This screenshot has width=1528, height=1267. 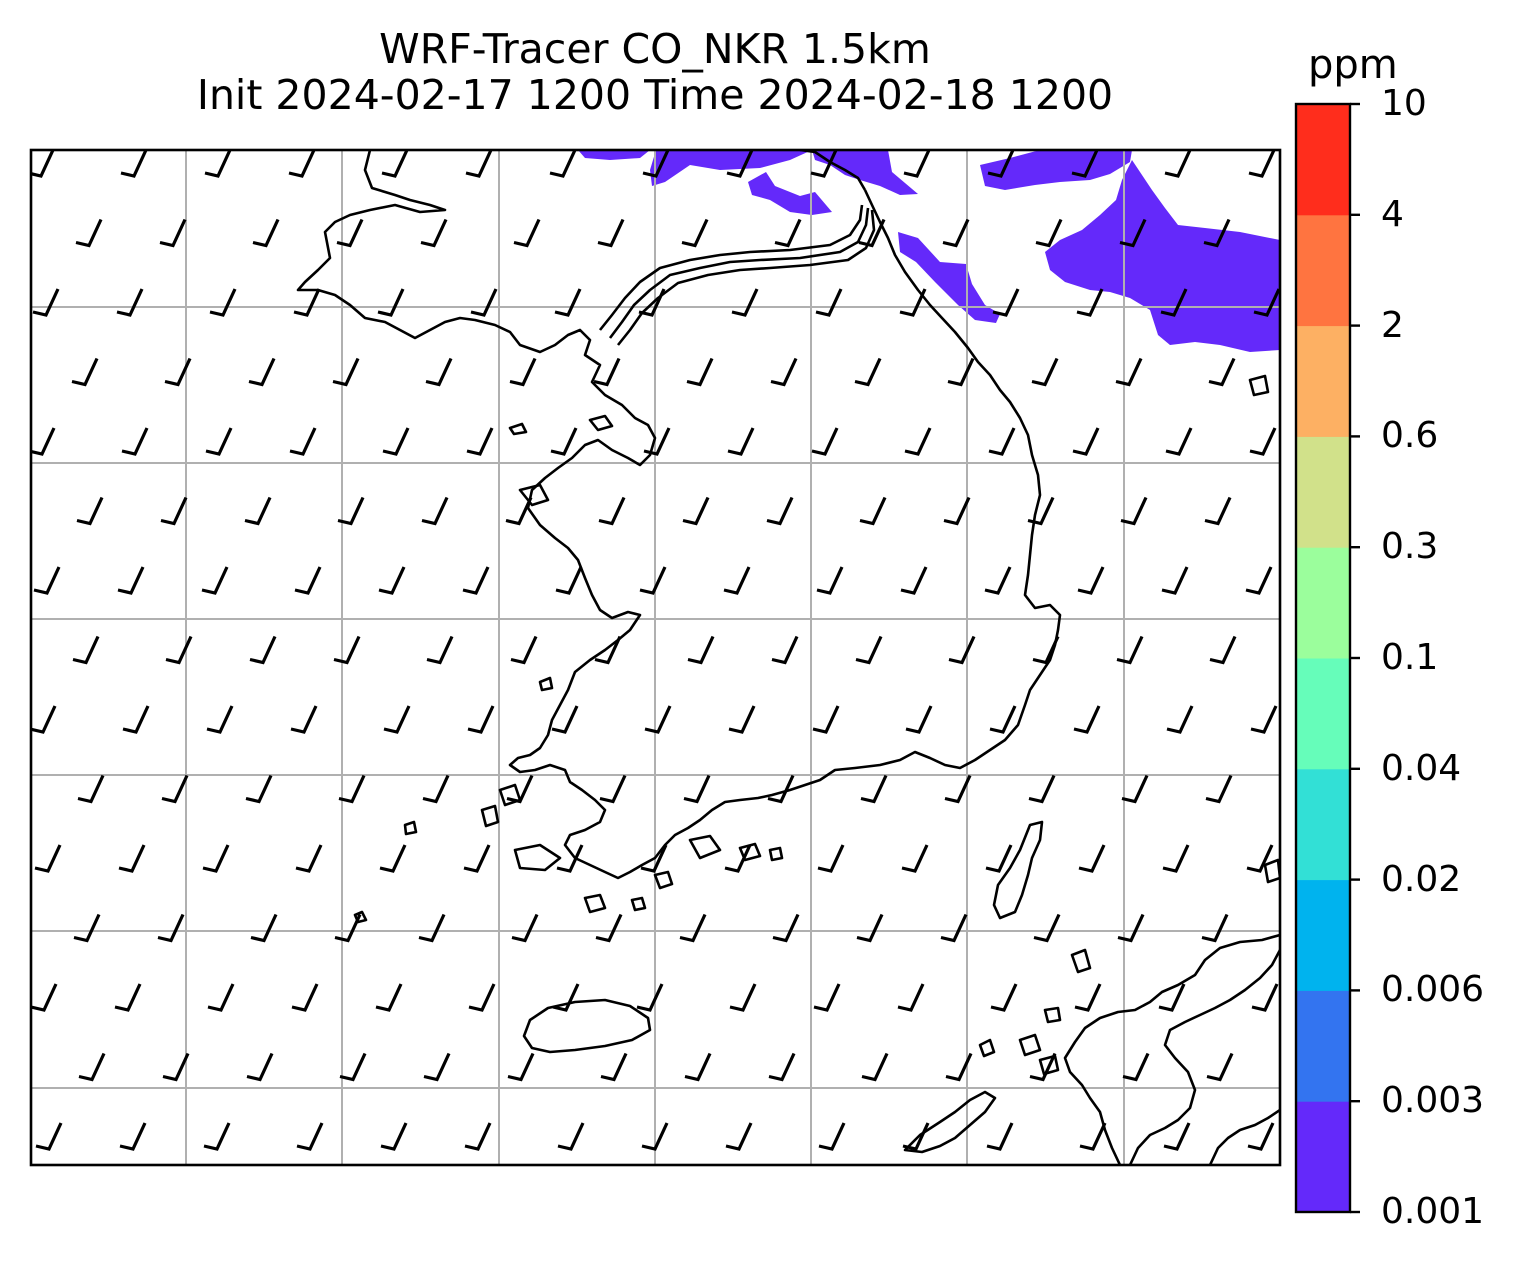 What do you see at coordinates (1421, 879) in the screenshot?
I see `colorbar-tick-label: 0.02` at bounding box center [1421, 879].